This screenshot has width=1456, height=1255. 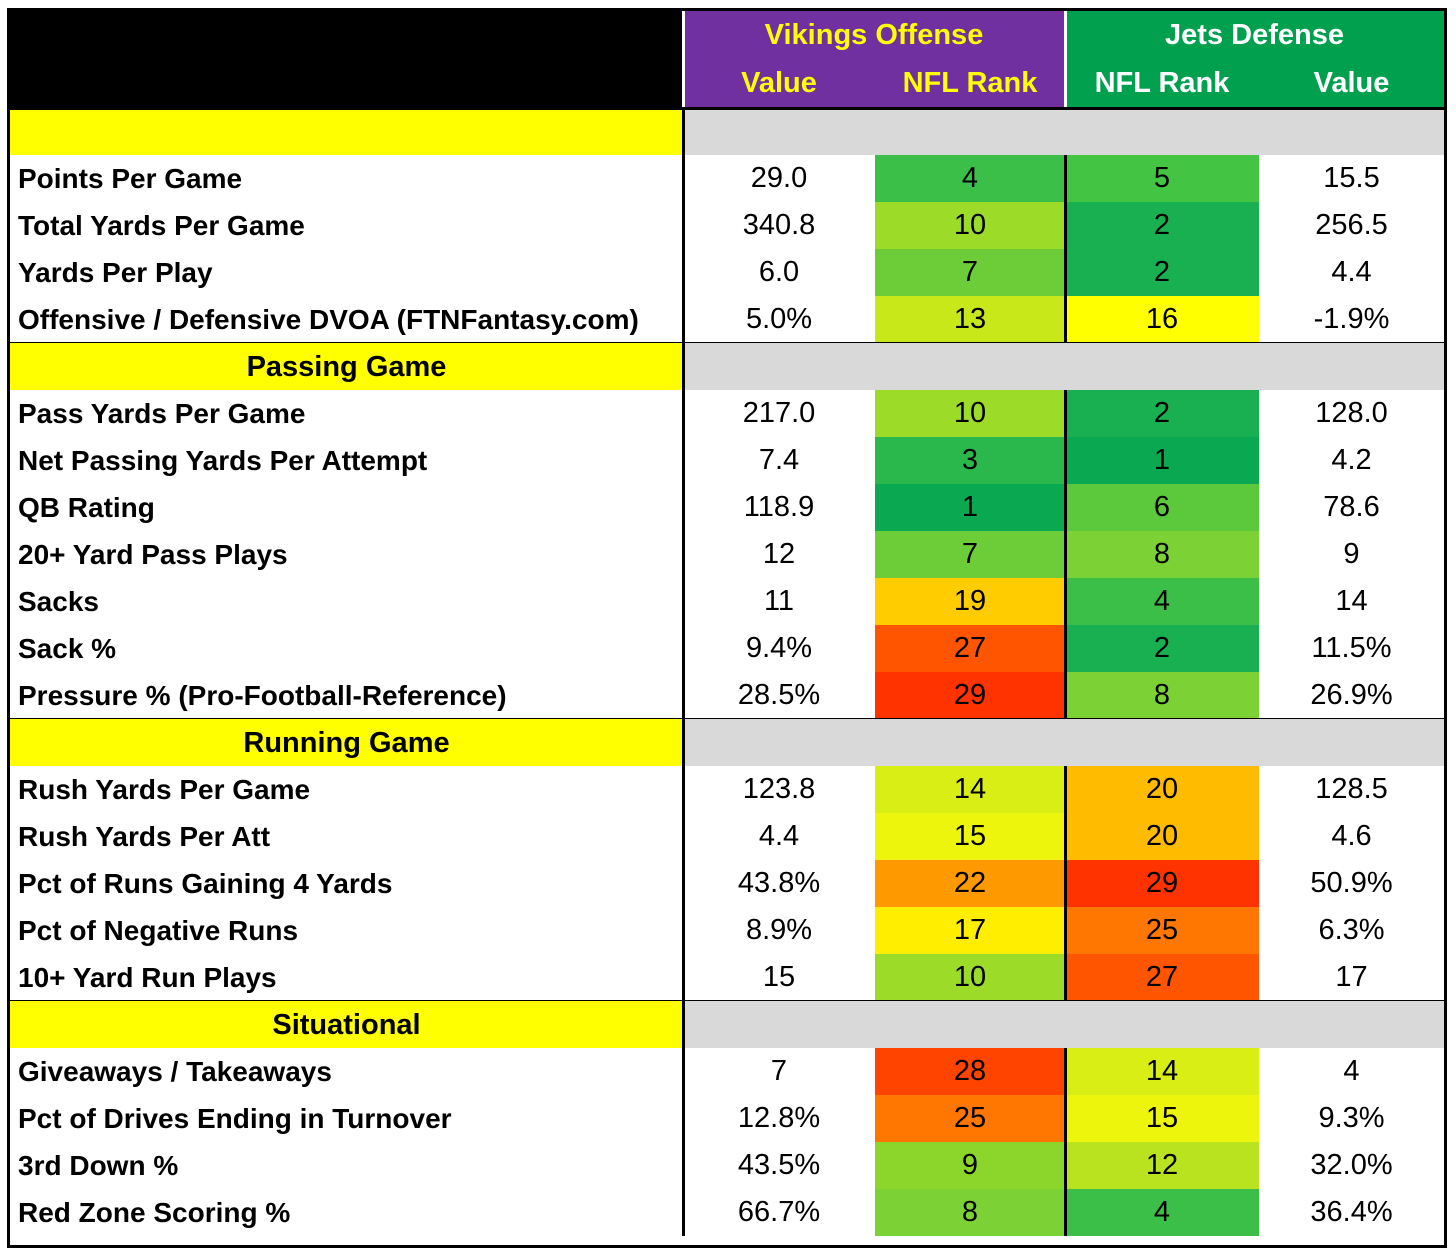 I want to click on row-label: Yards Per Play, so click(x=115, y=272).